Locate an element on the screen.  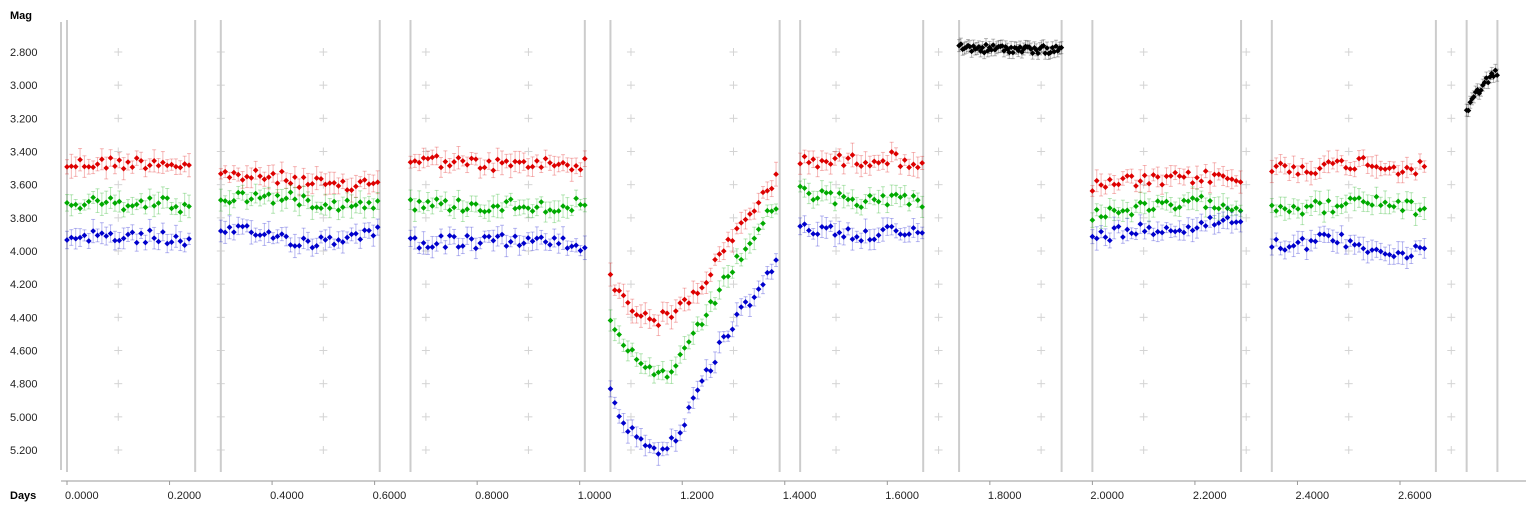
x-tick-label: 0.8000 is located at coordinates (492, 496).